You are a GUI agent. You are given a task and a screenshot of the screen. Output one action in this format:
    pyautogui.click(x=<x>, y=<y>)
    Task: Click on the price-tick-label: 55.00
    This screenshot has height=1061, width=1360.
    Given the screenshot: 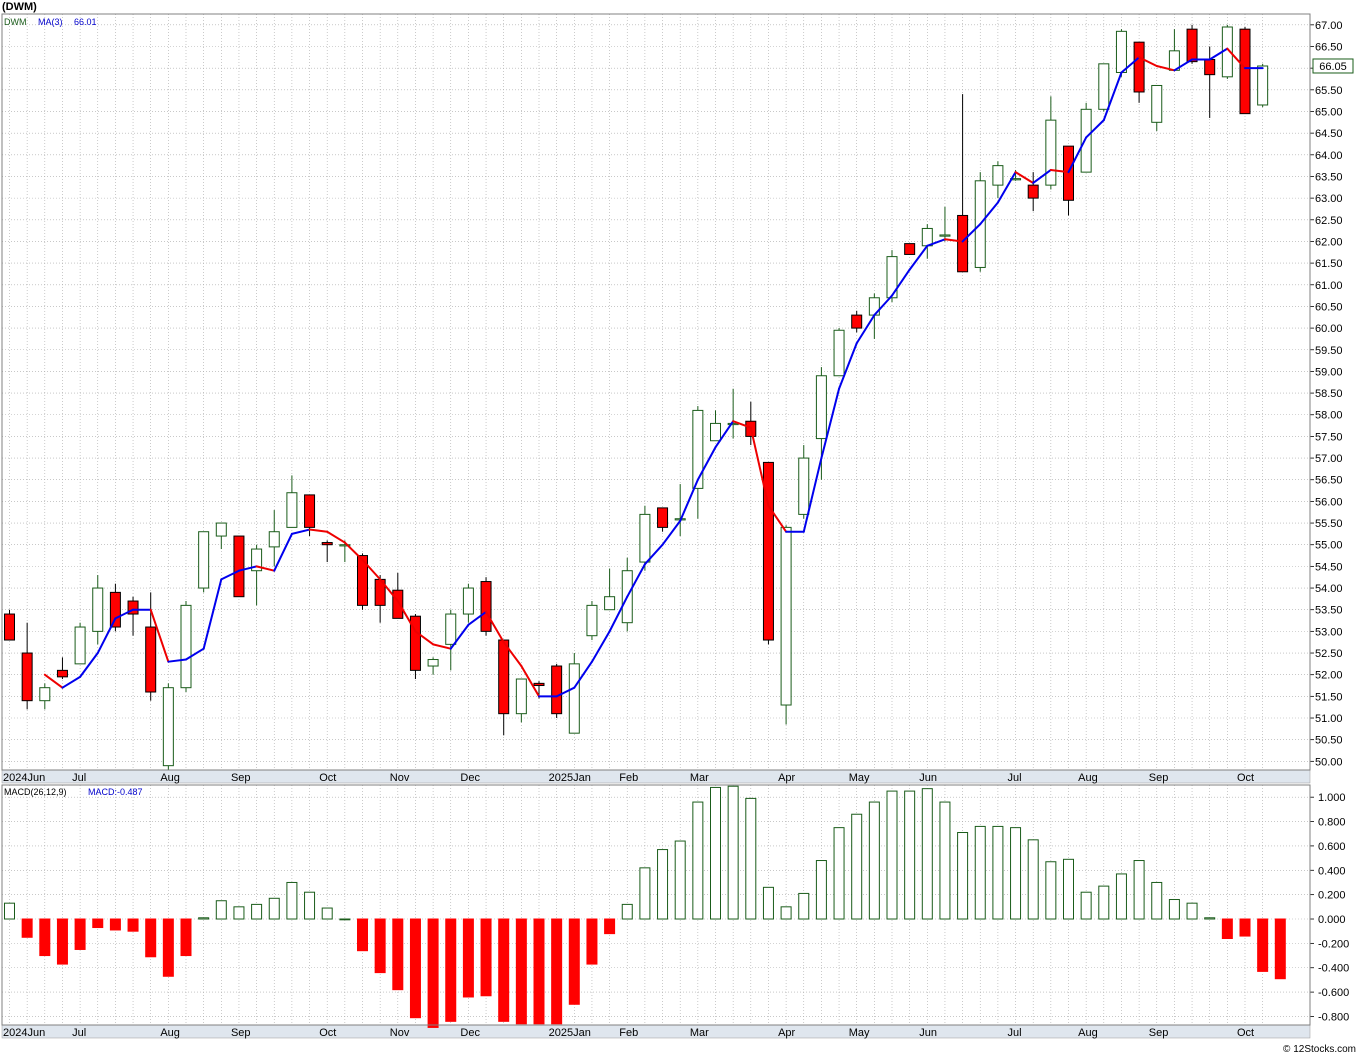 What is the action you would take?
    pyautogui.click(x=1329, y=546)
    